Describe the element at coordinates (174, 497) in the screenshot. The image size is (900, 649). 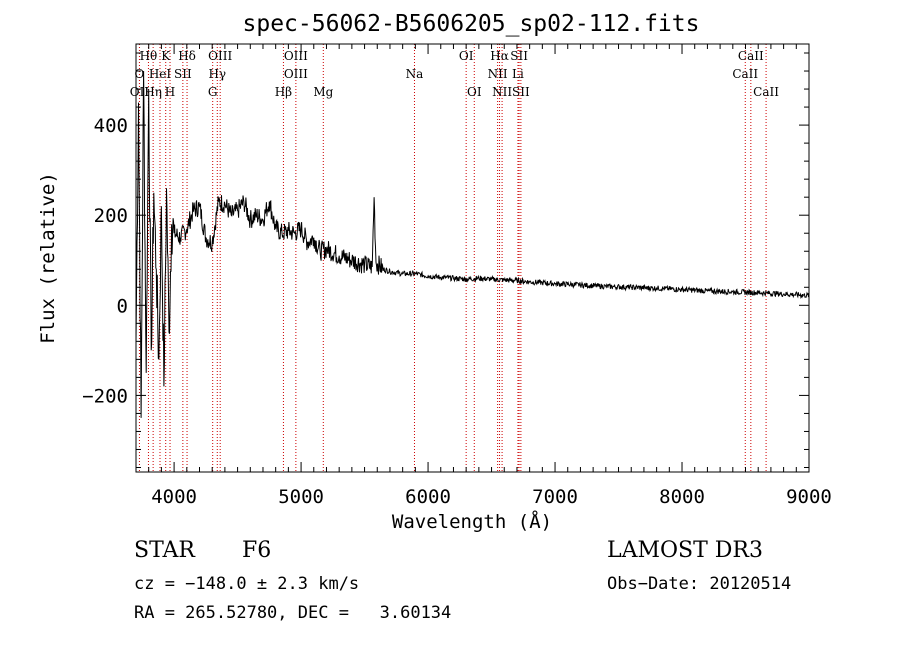
I see `x-tick-label: 4000` at that location.